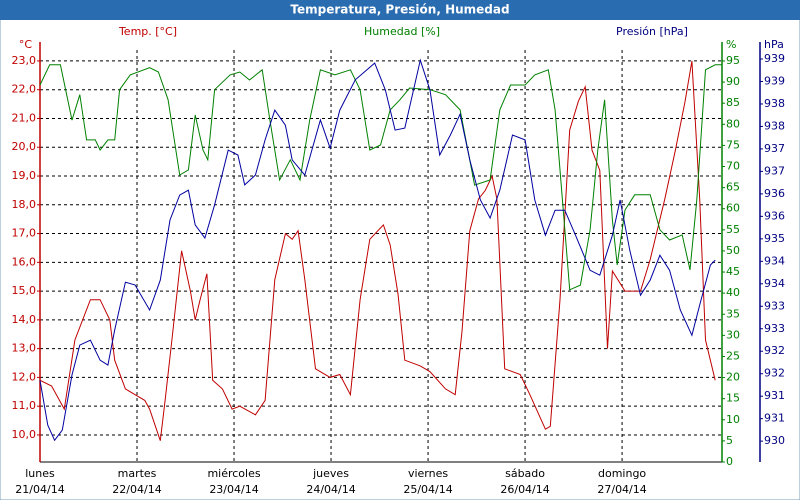  Describe the element at coordinates (774, 238) in the screenshot. I see `y-tick-label: 935` at that location.